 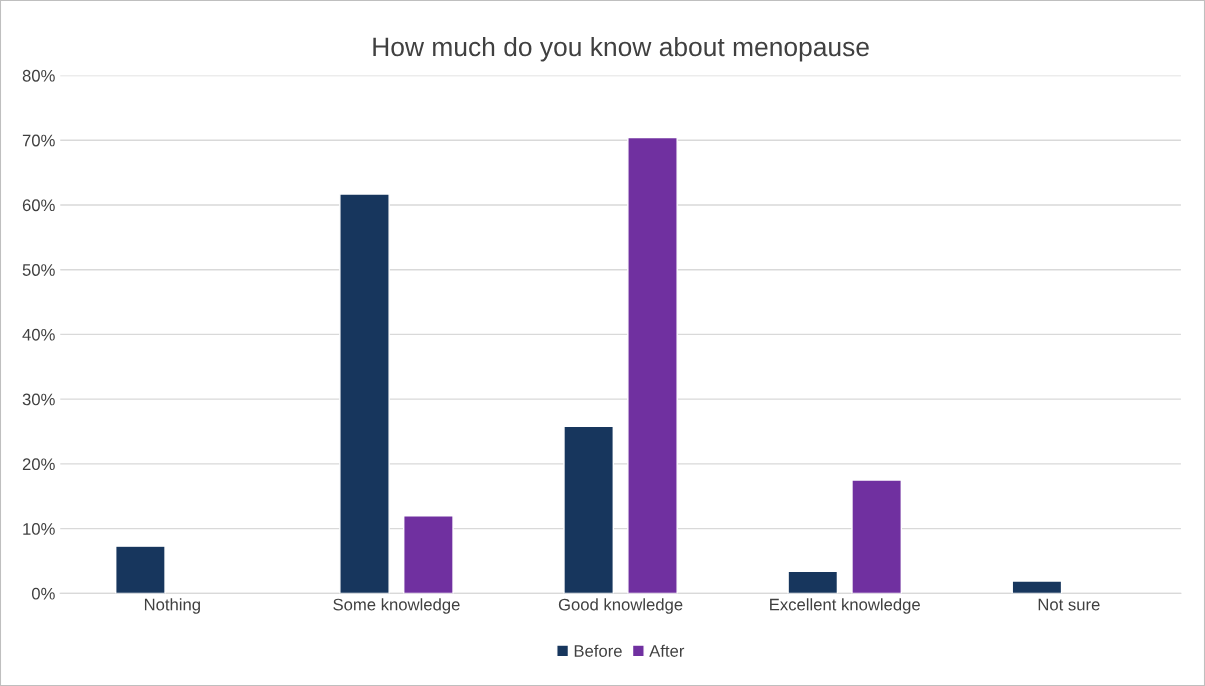 What do you see at coordinates (396, 606) in the screenshot?
I see `x-tick-label: Some knowledge` at bounding box center [396, 606].